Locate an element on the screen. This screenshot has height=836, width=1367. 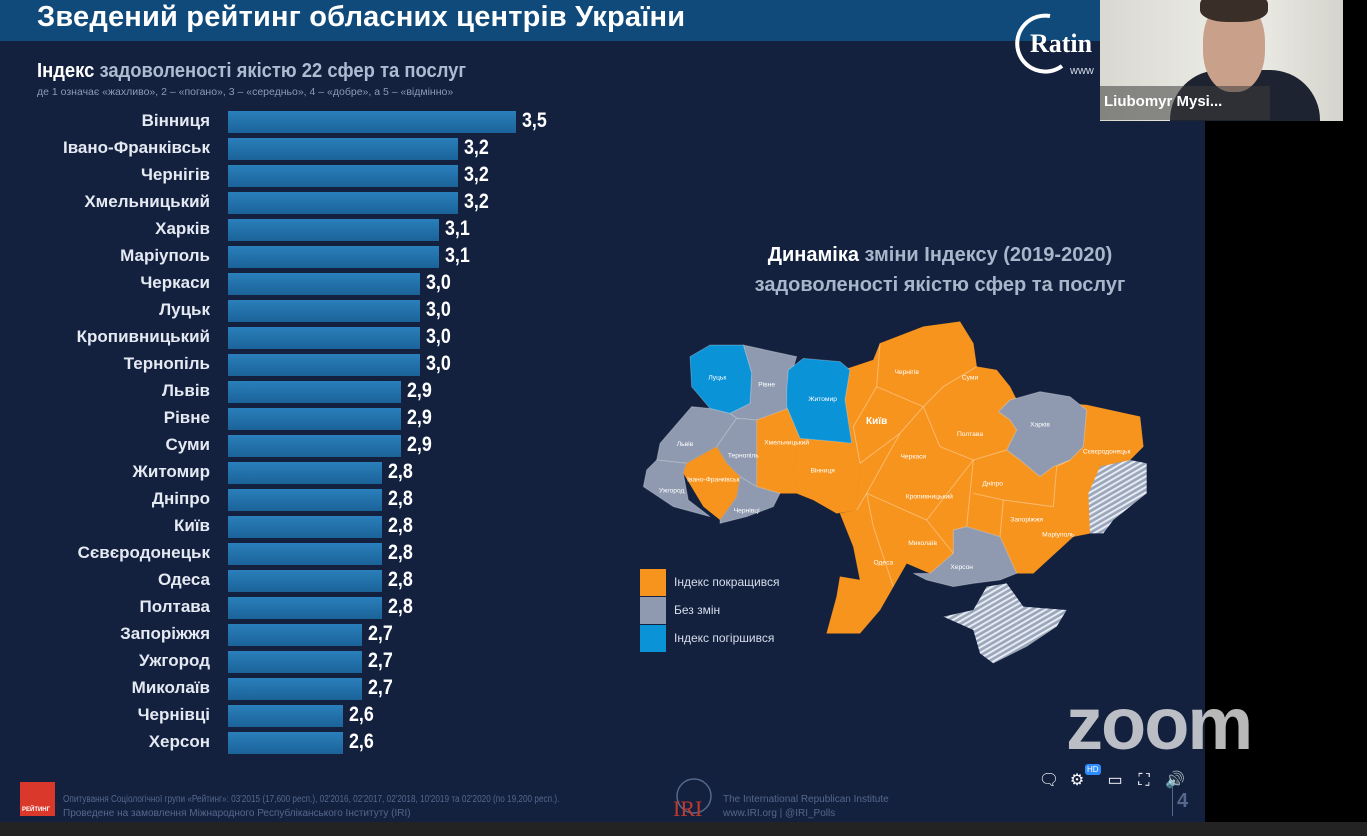
bar-row: Львів 2,9 is located at coordinates (300, 392).